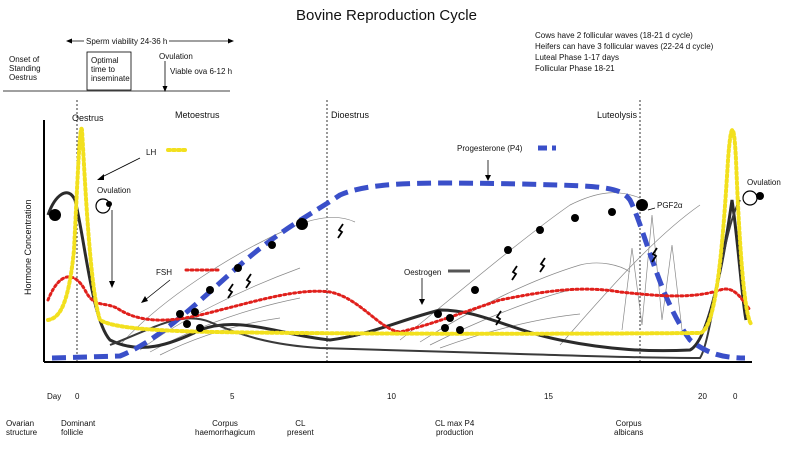  I want to click on ovarian-corpus-albicans: Corpus albicans, so click(629, 428).